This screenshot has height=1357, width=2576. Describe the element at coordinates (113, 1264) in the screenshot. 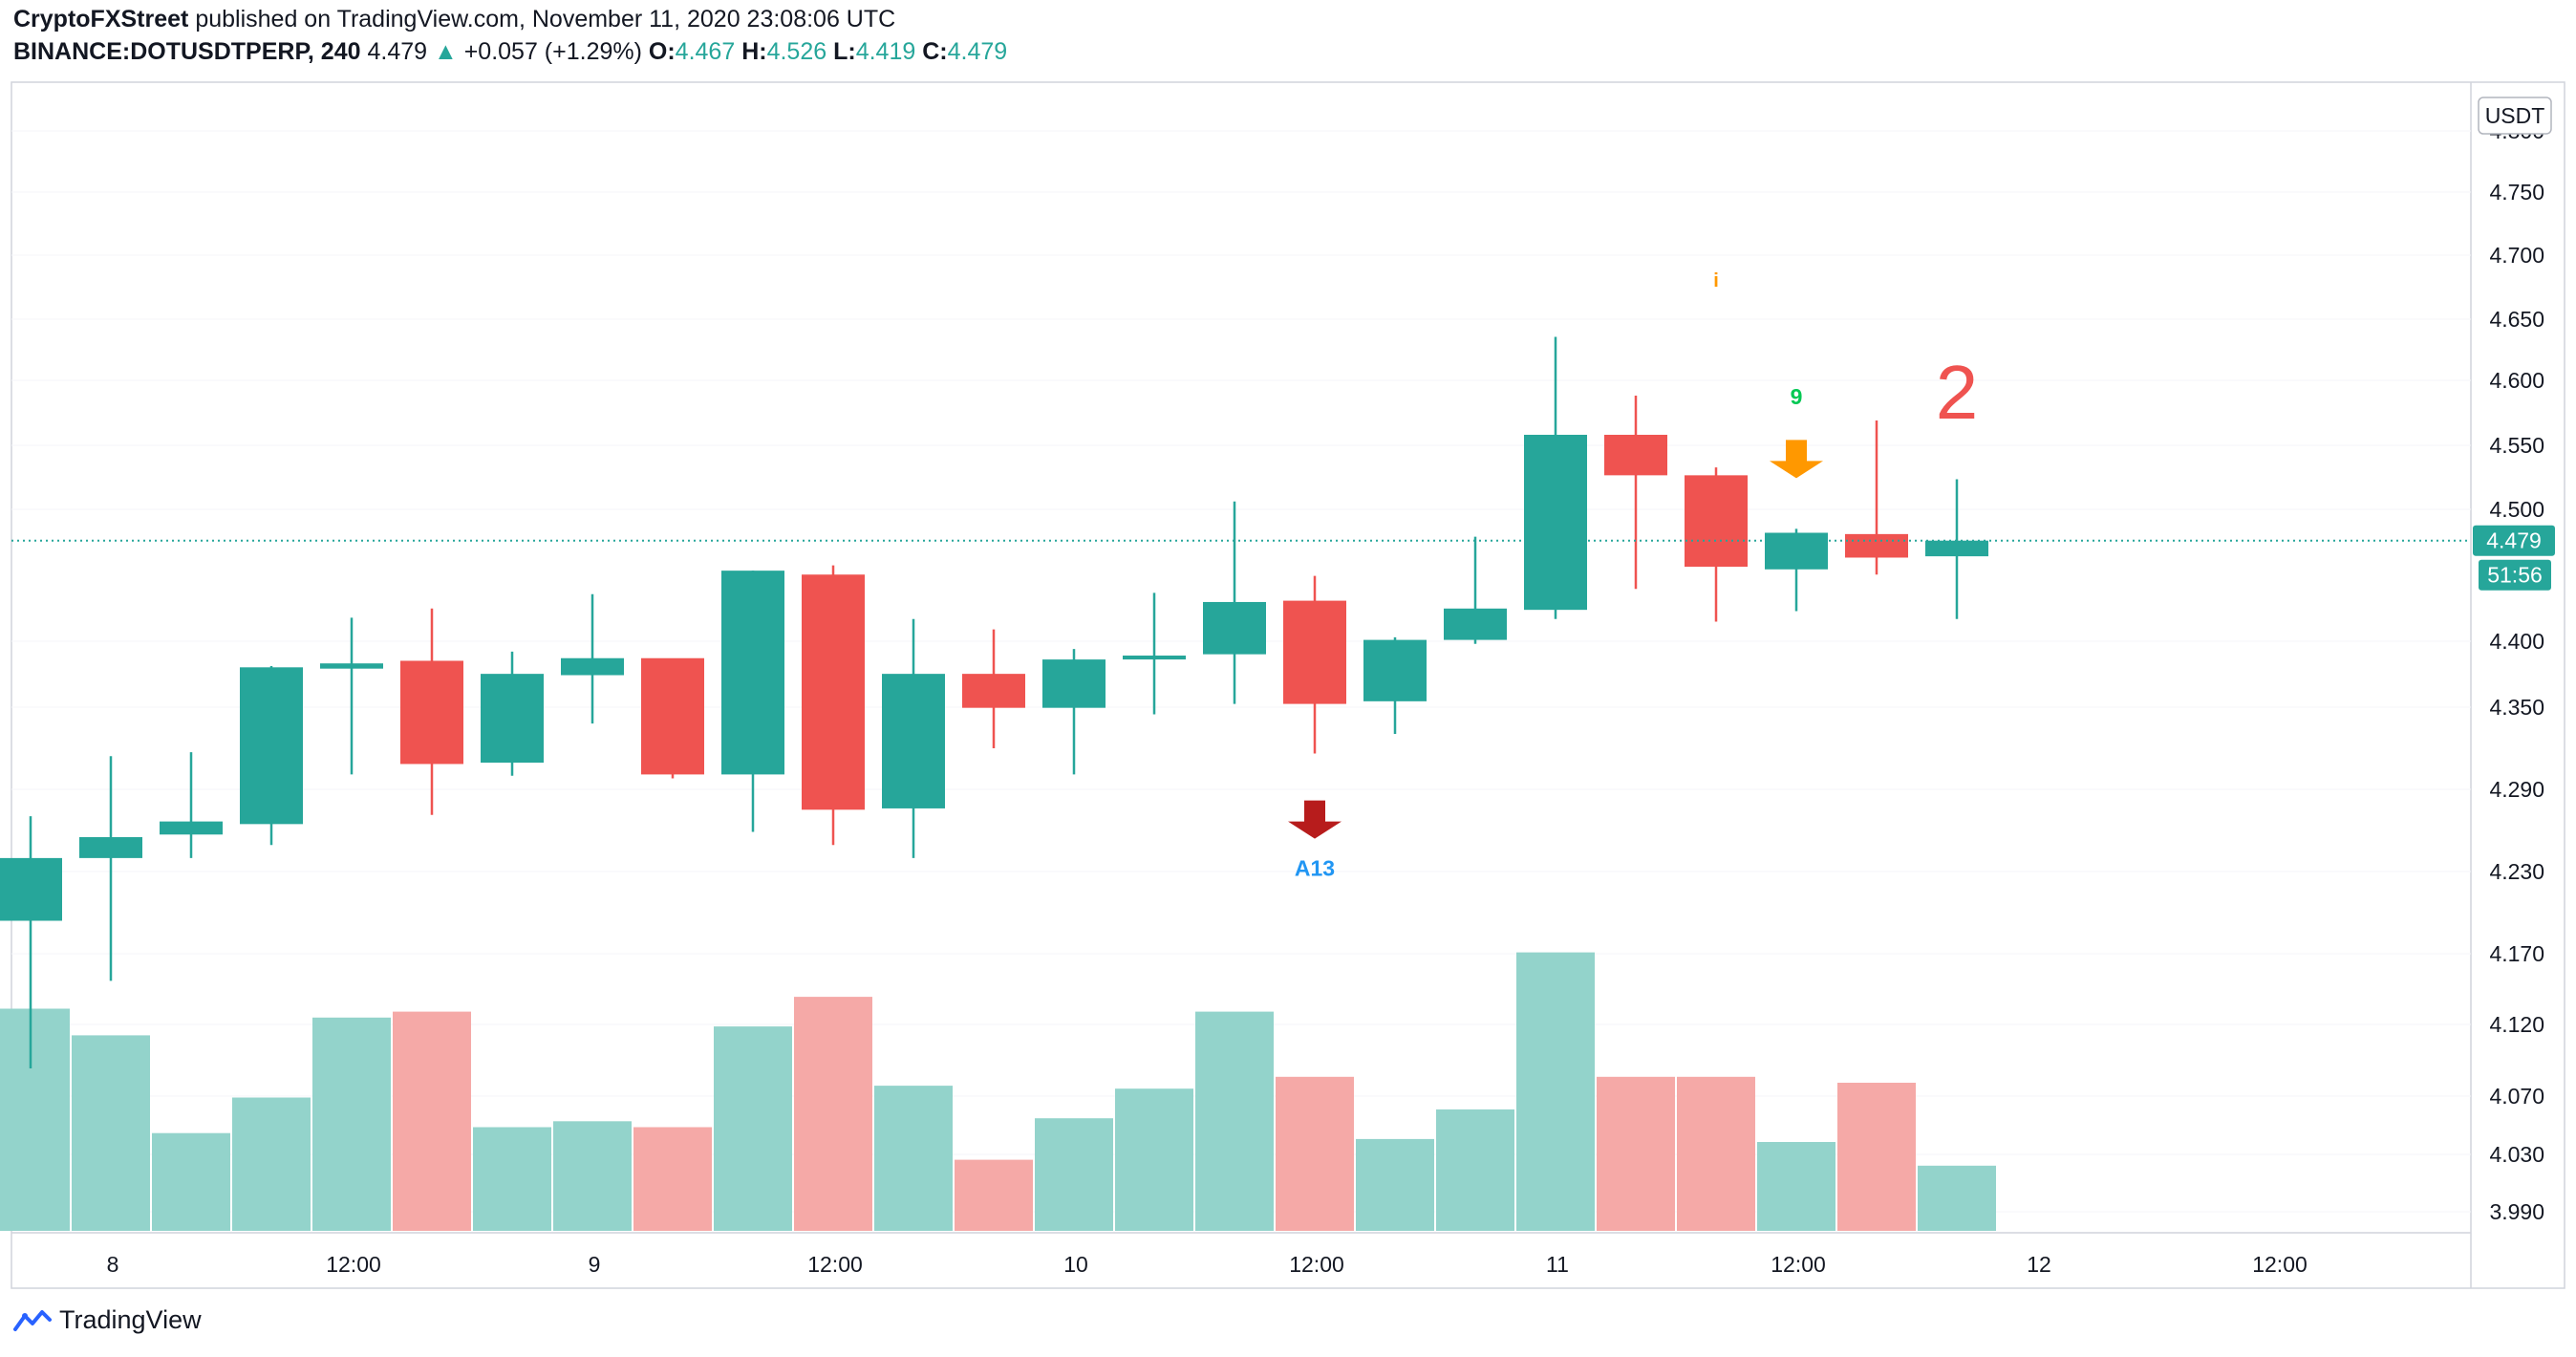

I see `time-tick-label: 8` at that location.